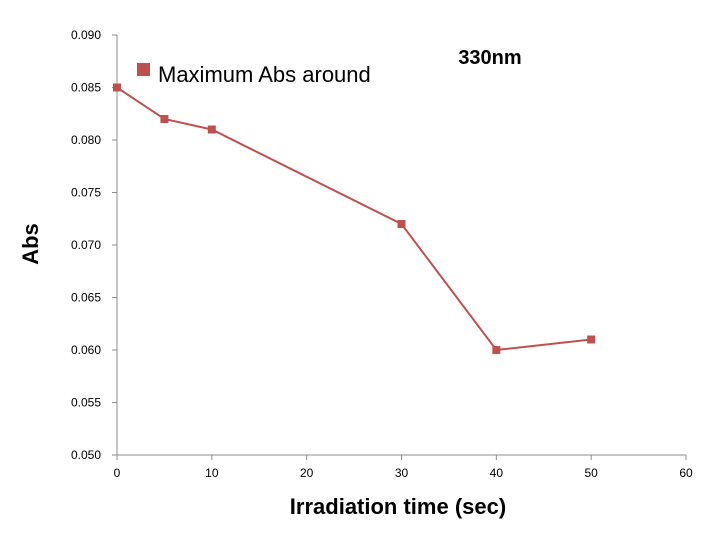 Image resolution: width=720 pixels, height=540 pixels. Describe the element at coordinates (591, 473) in the screenshot. I see `x-tick-label: 50` at that location.